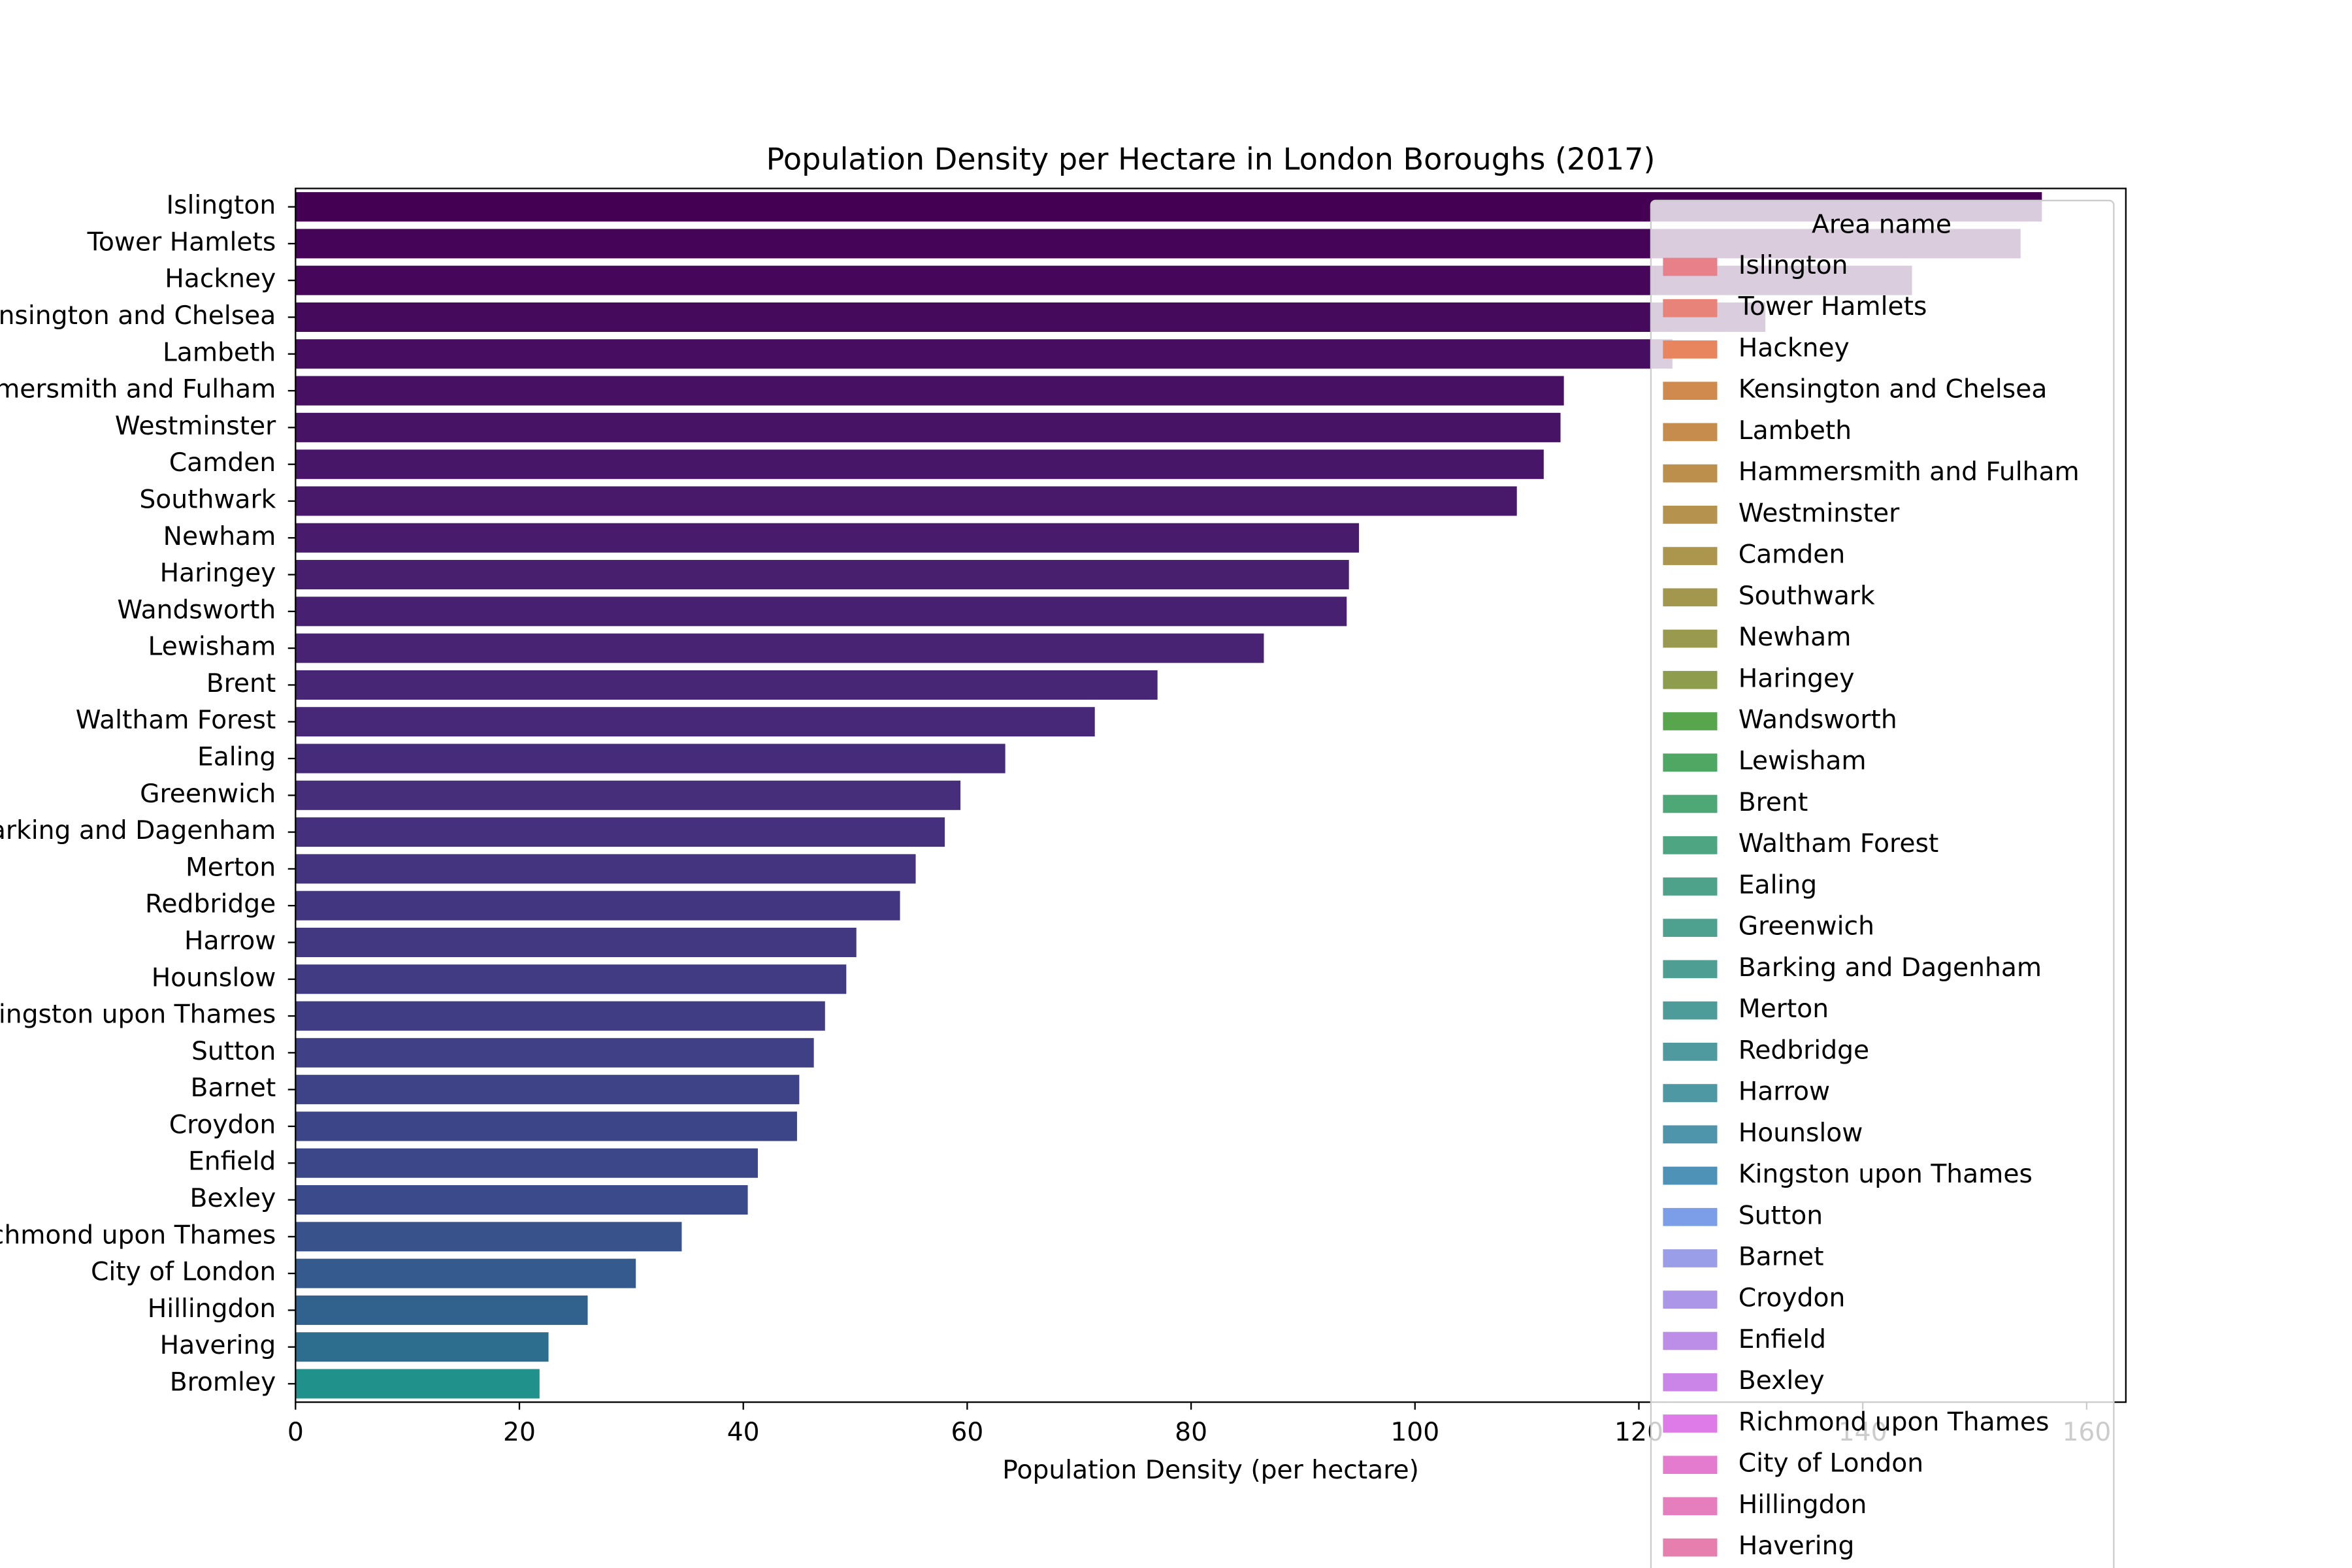 This screenshot has width=2352, height=1568. Describe the element at coordinates (1782, 1339) in the screenshot. I see `legend-label: Enfield` at that location.